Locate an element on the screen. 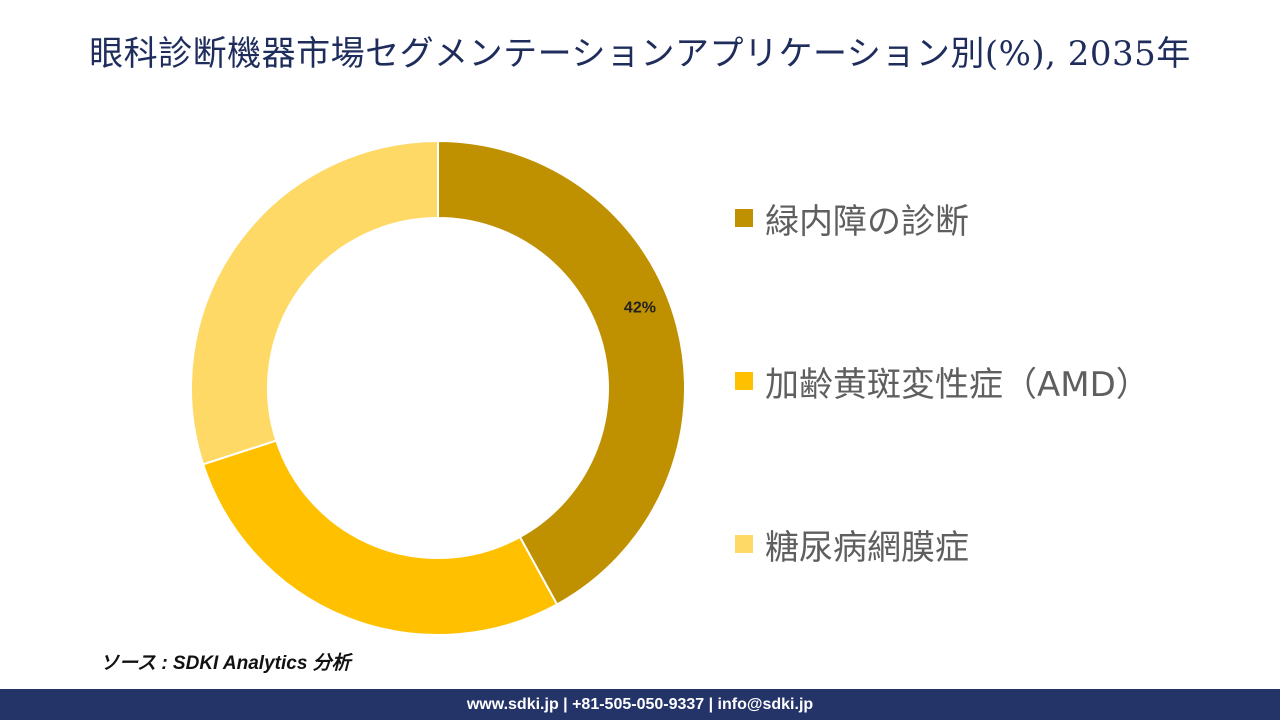 The width and height of the screenshot is (1280, 720). source-note: ソース : SDKI Analytics 分析 is located at coordinates (225, 663).